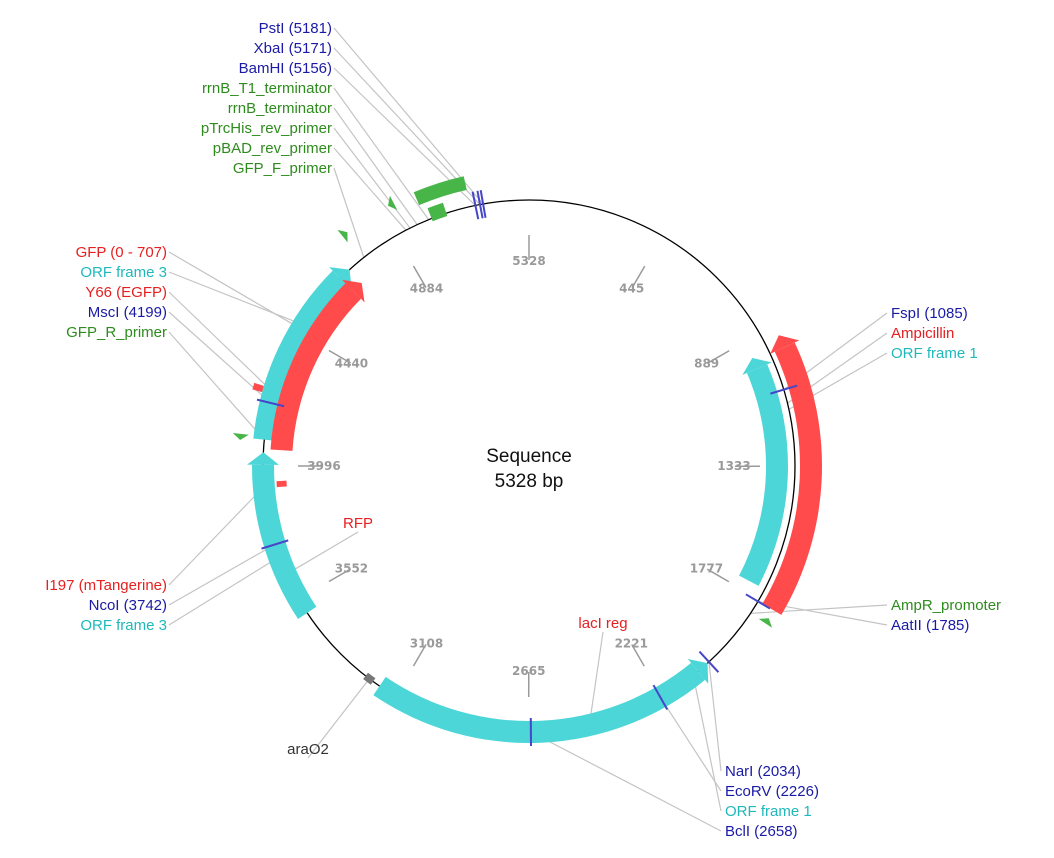 The image size is (1054, 858). What do you see at coordinates (929, 313) in the screenshot?
I see `label-fspi-1085: FspI (1085)` at bounding box center [929, 313].